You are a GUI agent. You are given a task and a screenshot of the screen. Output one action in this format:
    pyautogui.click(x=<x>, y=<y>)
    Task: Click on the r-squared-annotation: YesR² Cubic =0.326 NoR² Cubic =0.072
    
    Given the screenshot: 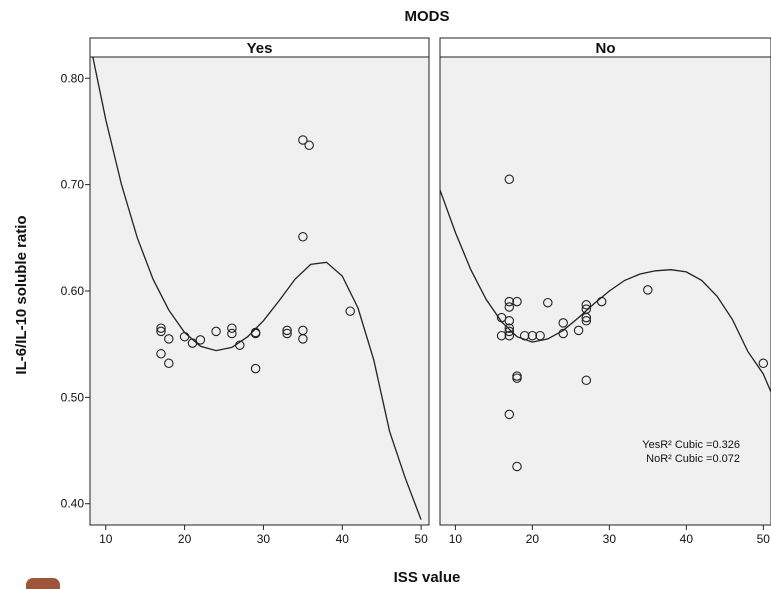 What is the action you would take?
    pyautogui.click(x=691, y=452)
    